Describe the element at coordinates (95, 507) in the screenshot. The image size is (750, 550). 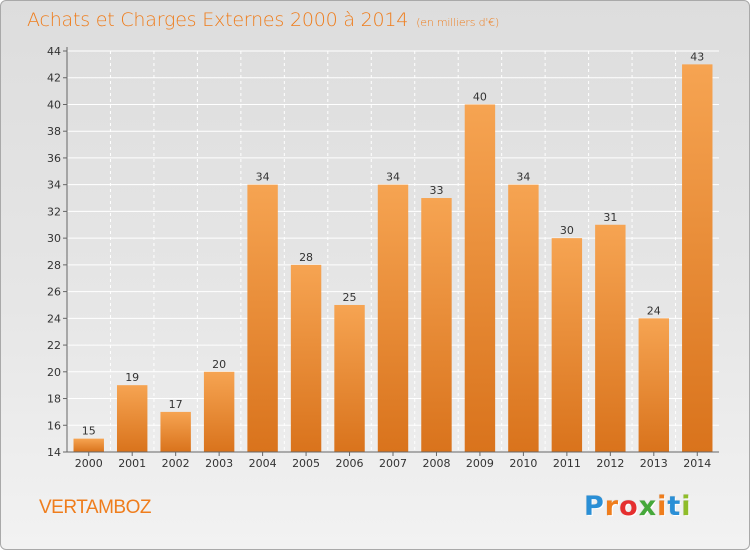
I see `commune-name: VERTAMBOZ` at that location.